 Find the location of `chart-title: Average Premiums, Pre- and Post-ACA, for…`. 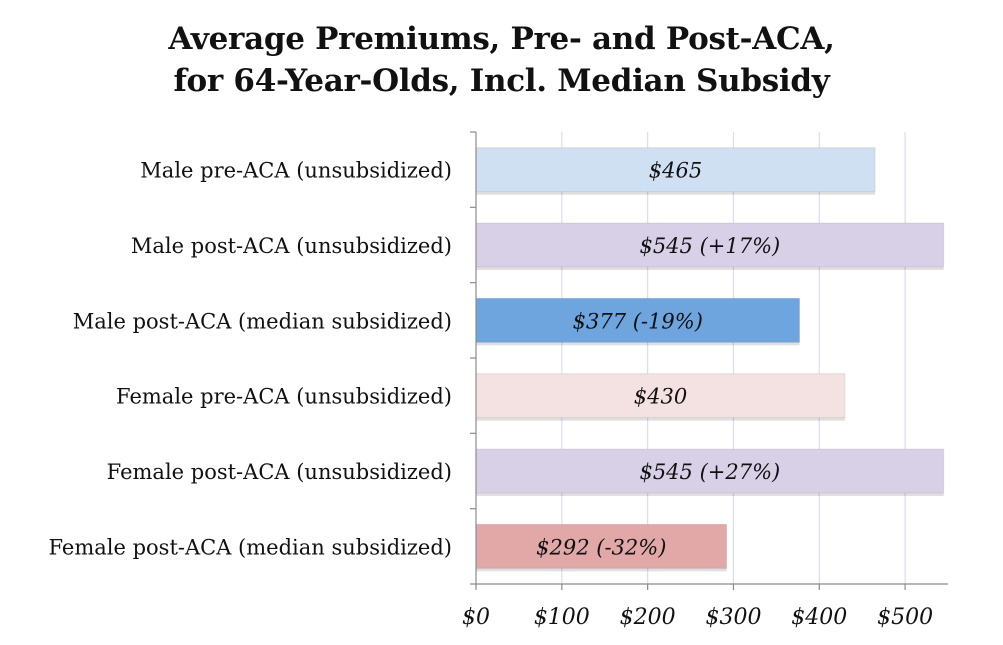

chart-title: Average Premiums, Pre- and Post-ACA, for… is located at coordinates (501, 60).